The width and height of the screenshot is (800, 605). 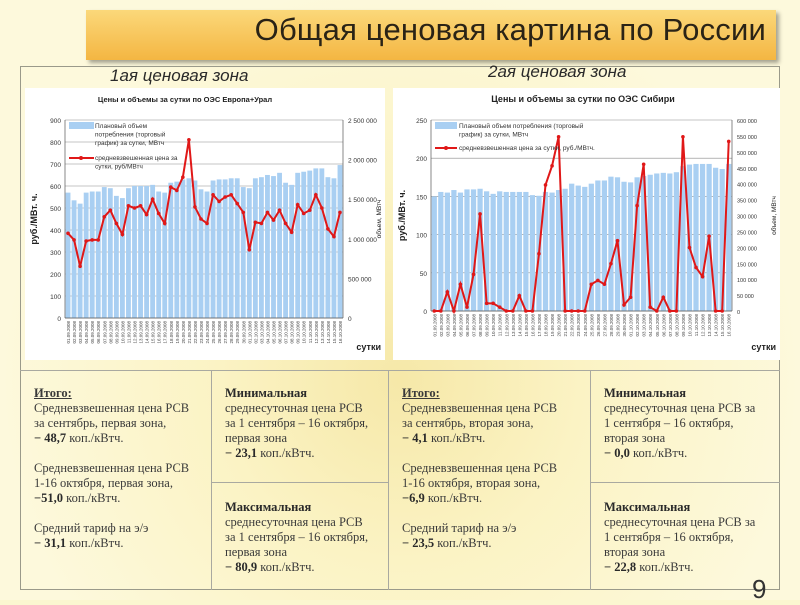 What do you see at coordinates (552, 325) in the screenshot?
I see `x-tick-label: 19.09.2008` at bounding box center [552, 325].